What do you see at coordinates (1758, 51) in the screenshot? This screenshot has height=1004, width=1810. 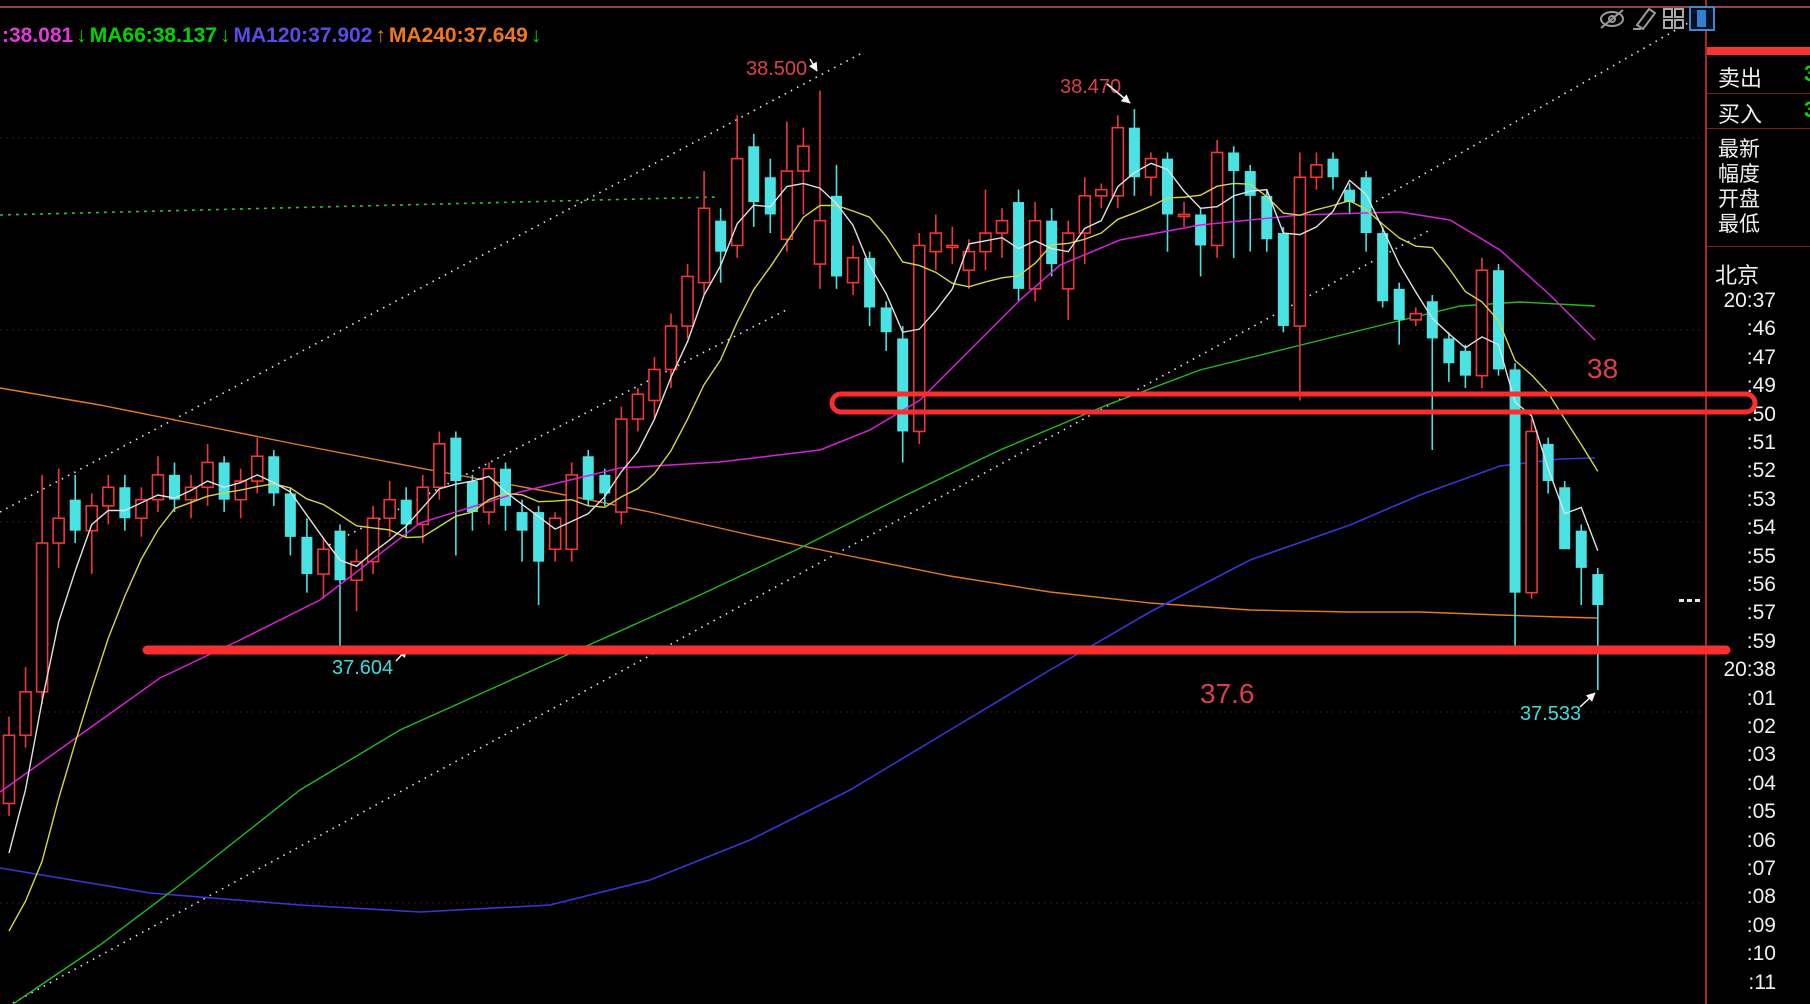 I see `sidebar-header-bar` at bounding box center [1758, 51].